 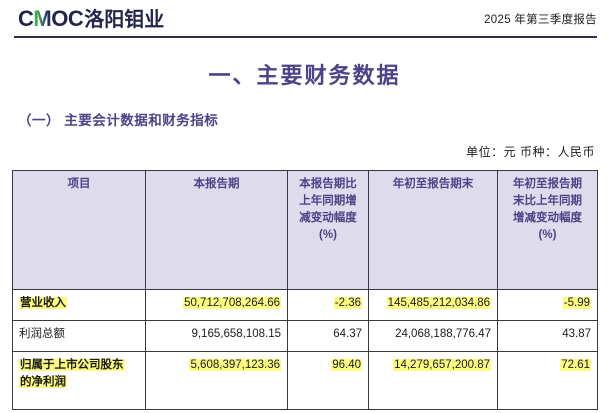 I want to click on cell-ytd: 14,279,657,200.87, so click(x=433, y=380).